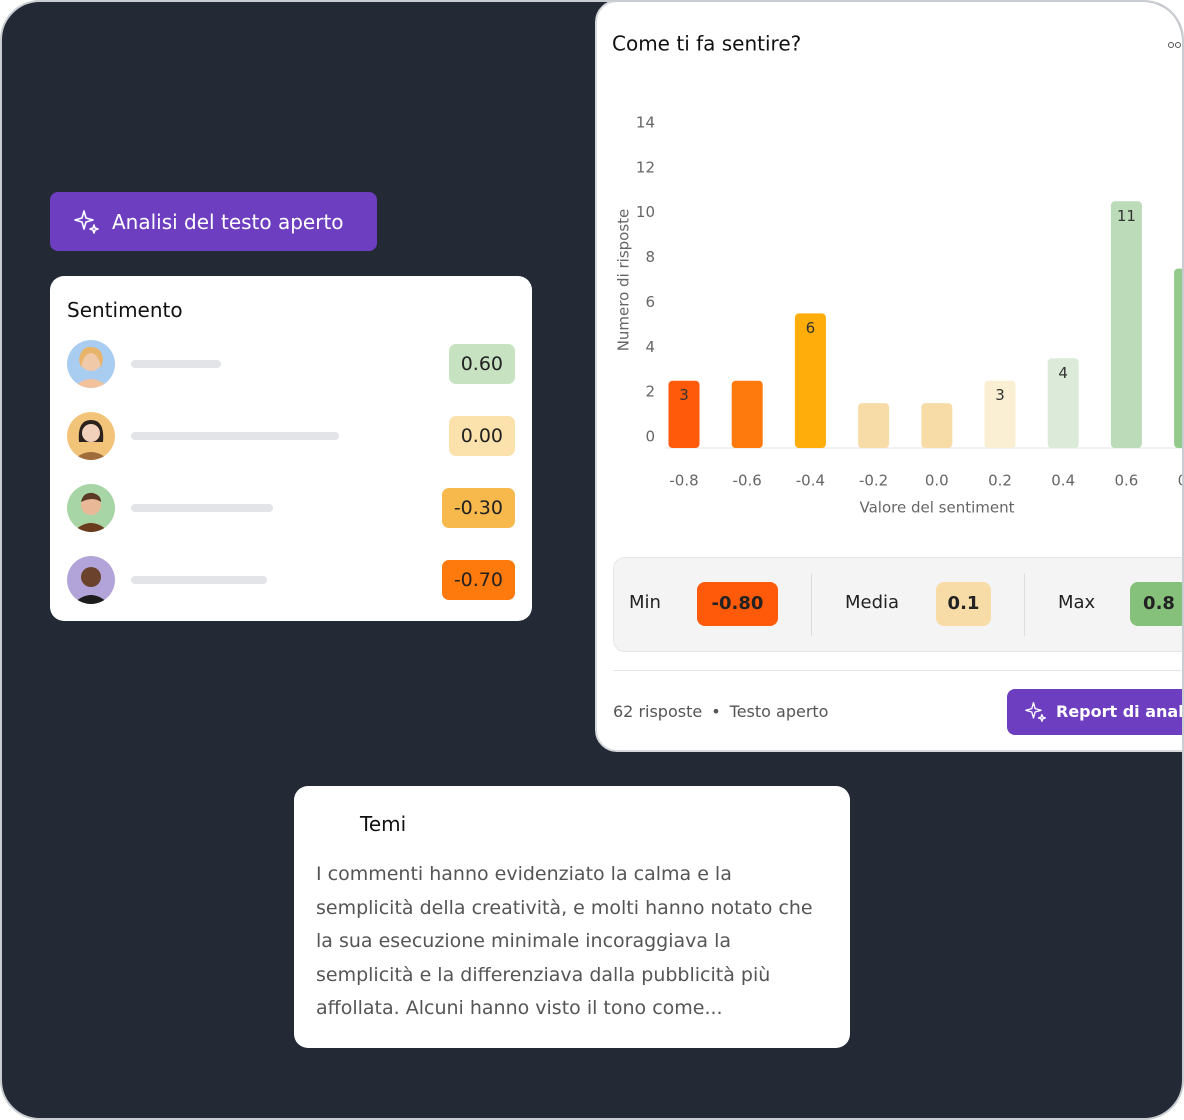 The height and width of the screenshot is (1120, 1184). I want to click on sentiment-row: -0.70, so click(291, 580).